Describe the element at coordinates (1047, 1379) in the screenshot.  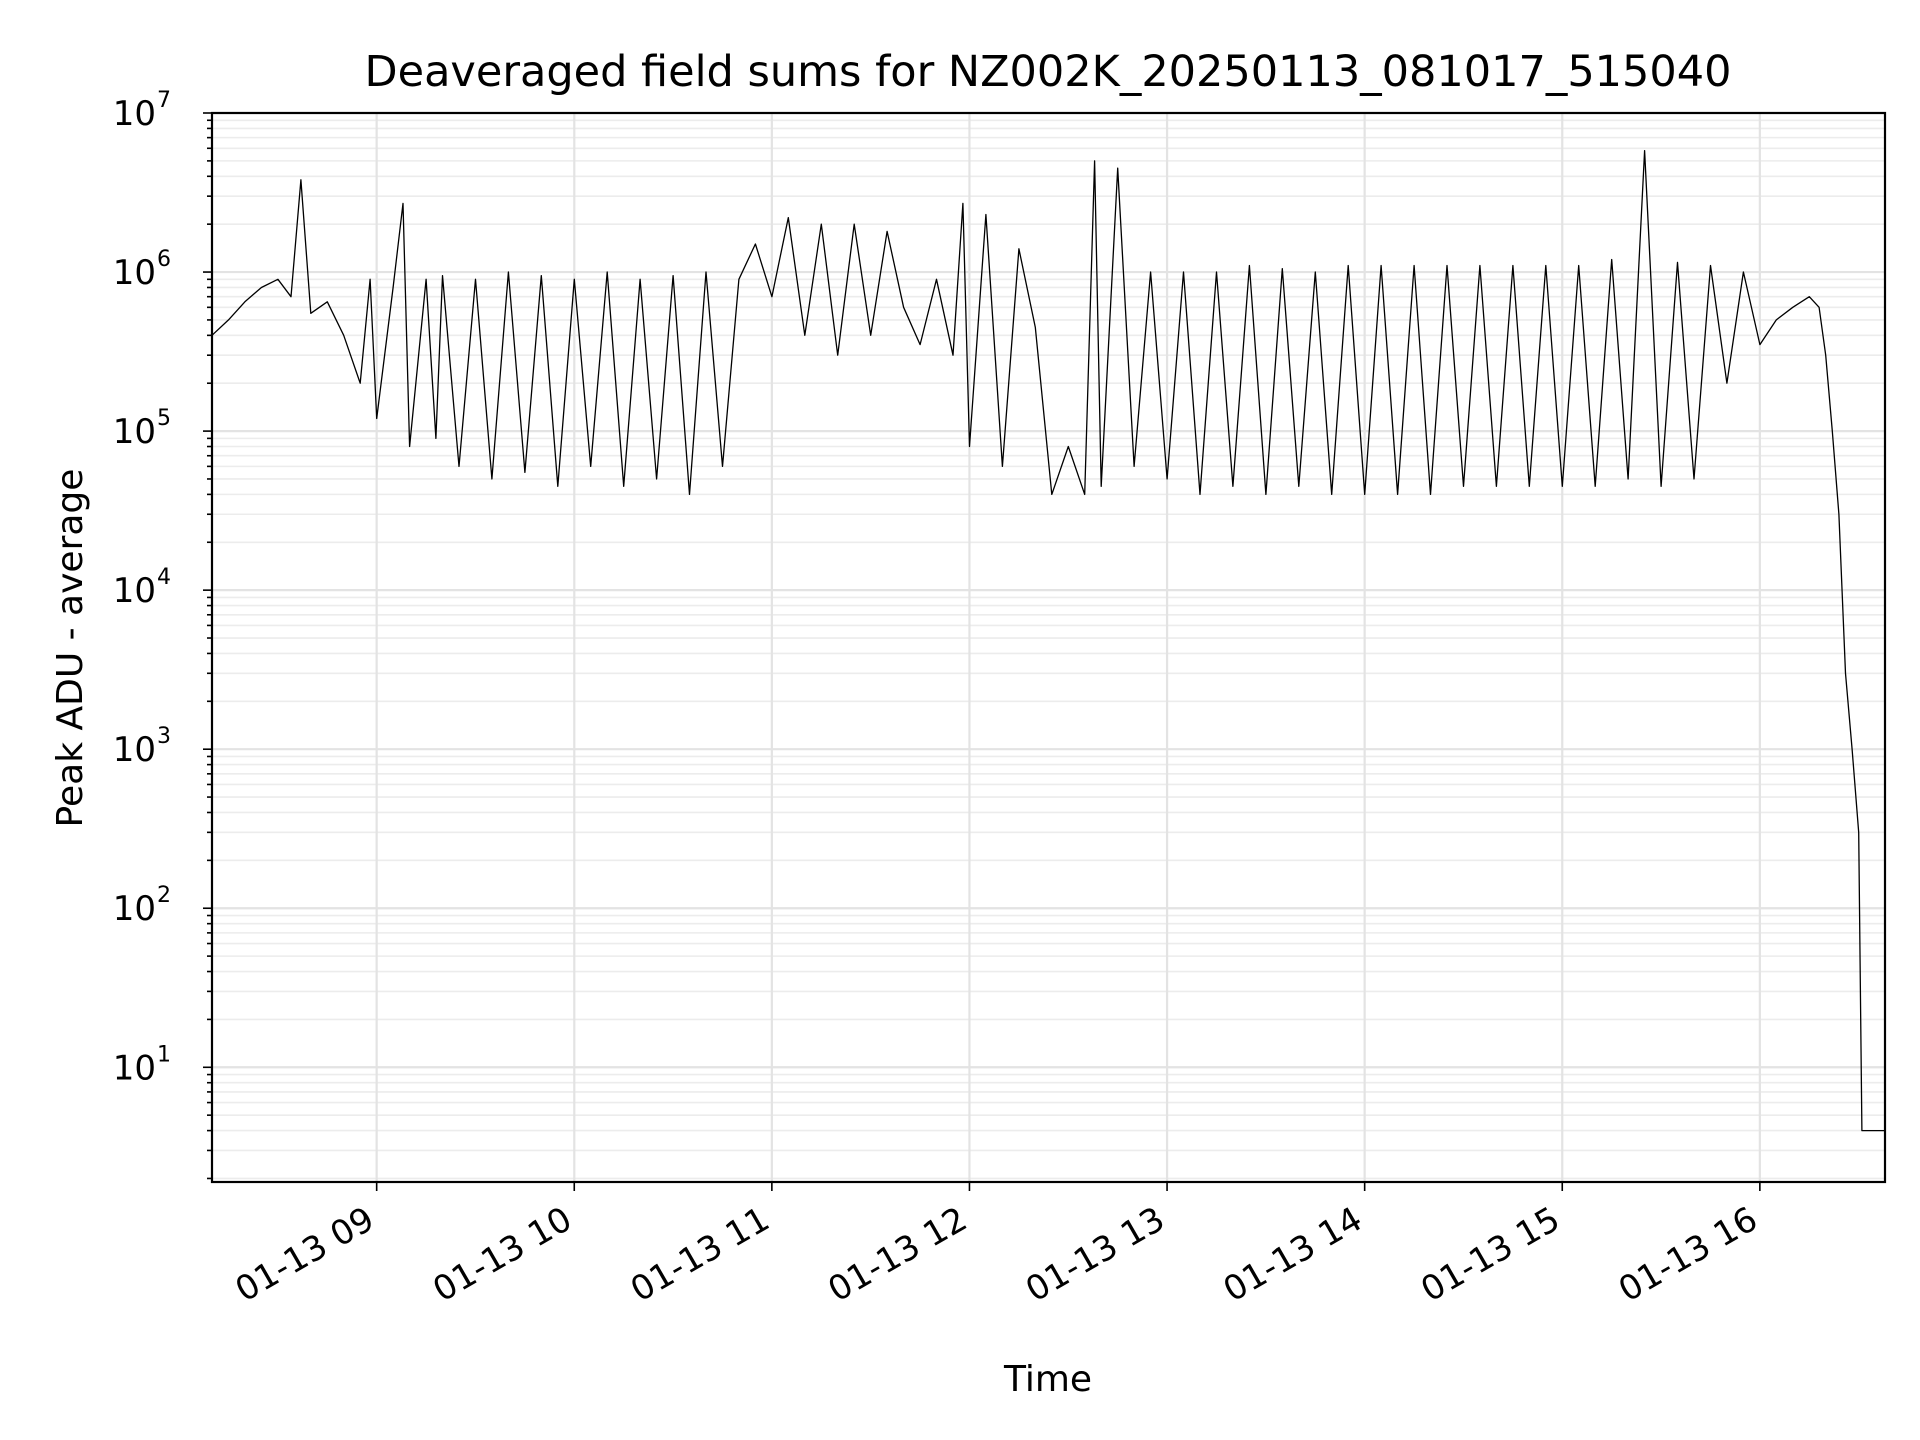
I see `x-axis-label: Time` at that location.